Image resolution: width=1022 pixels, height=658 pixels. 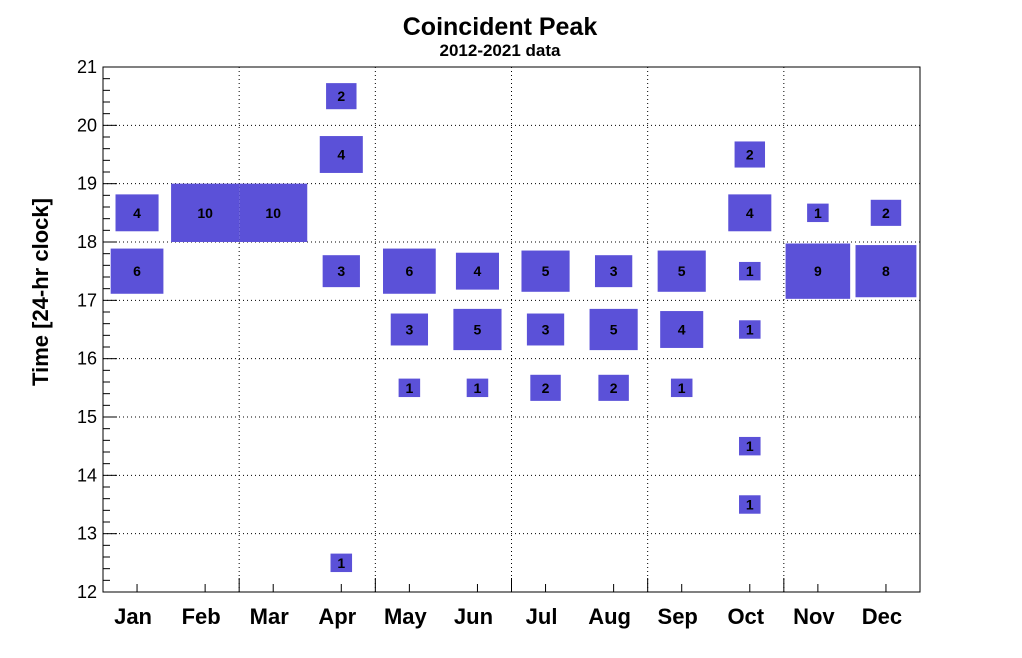 I want to click on x-tick-labels: Jan Feb Mar Apr May Jun Jul Aug Sep Oct Nov Dec, so click(x=508, y=616).